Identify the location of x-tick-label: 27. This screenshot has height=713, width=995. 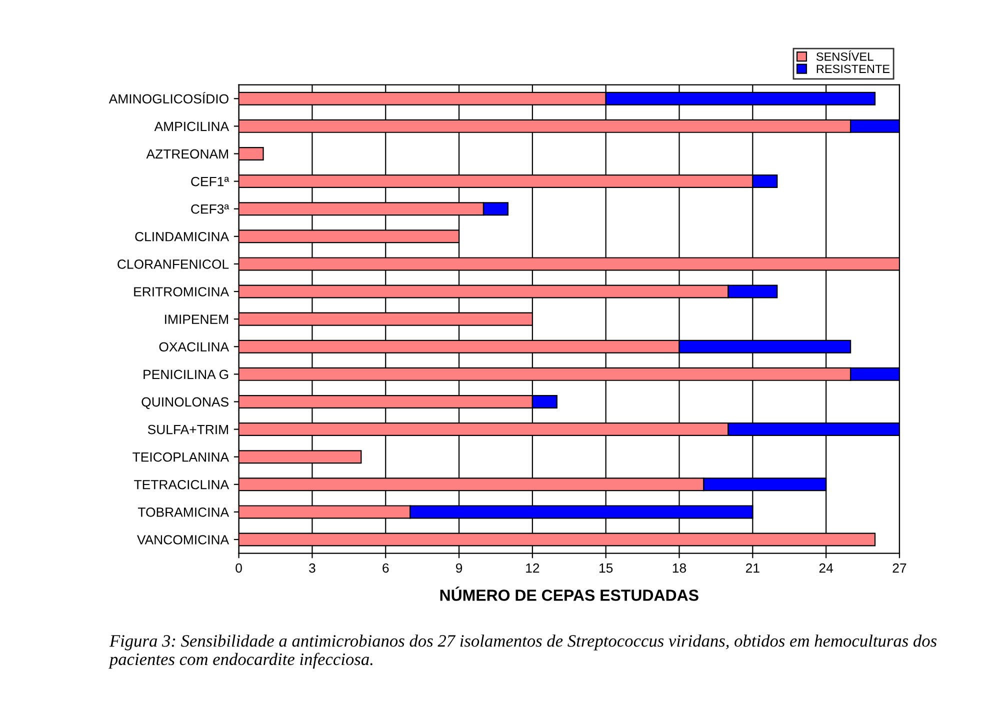
(899, 568).